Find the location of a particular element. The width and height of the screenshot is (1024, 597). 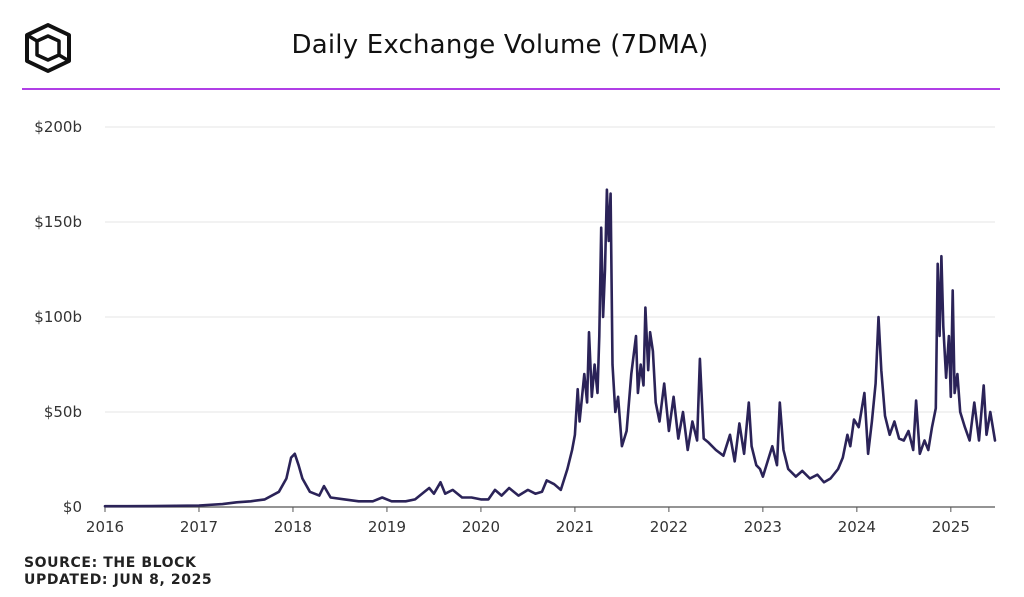

x-tick-label: 2020 is located at coordinates (481, 527).